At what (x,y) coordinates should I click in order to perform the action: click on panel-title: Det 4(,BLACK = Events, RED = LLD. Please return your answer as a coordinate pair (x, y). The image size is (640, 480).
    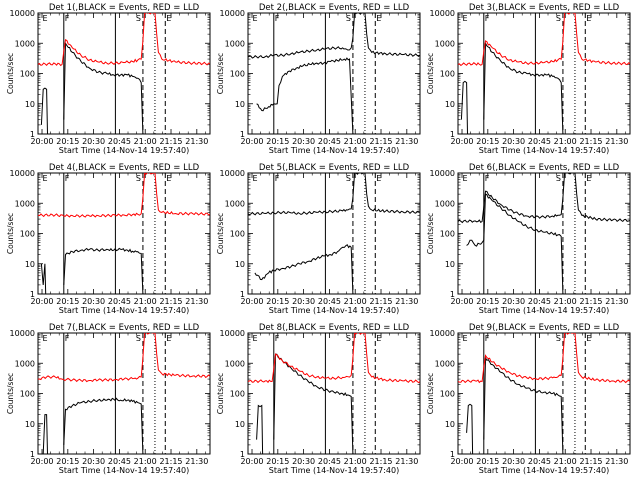
    Looking at the image, I should click on (124, 168).